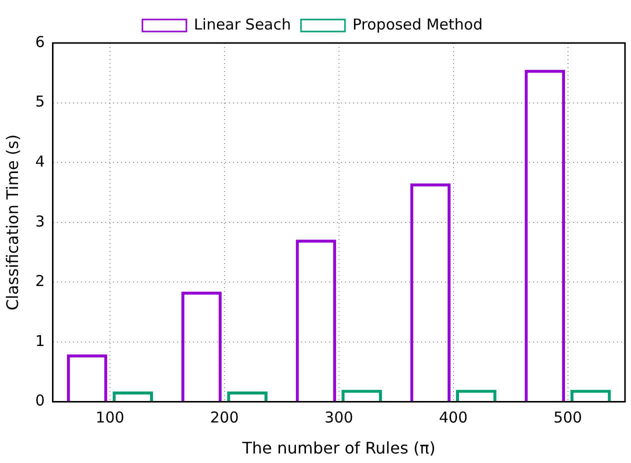 This screenshot has height=463, width=631. I want to click on y-tick-label: 0, so click(40, 401).